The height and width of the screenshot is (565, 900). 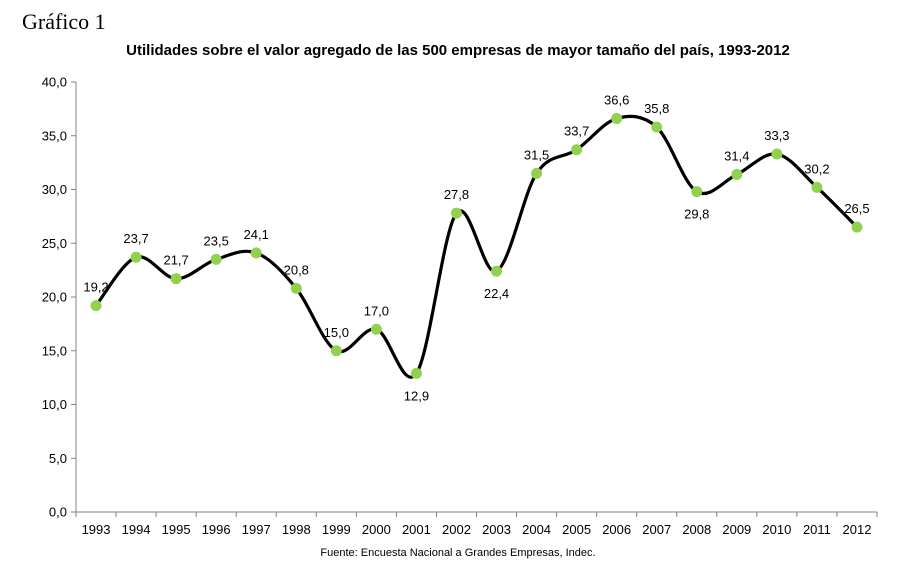 I want to click on x-tick-label: 1993, so click(x=96, y=529).